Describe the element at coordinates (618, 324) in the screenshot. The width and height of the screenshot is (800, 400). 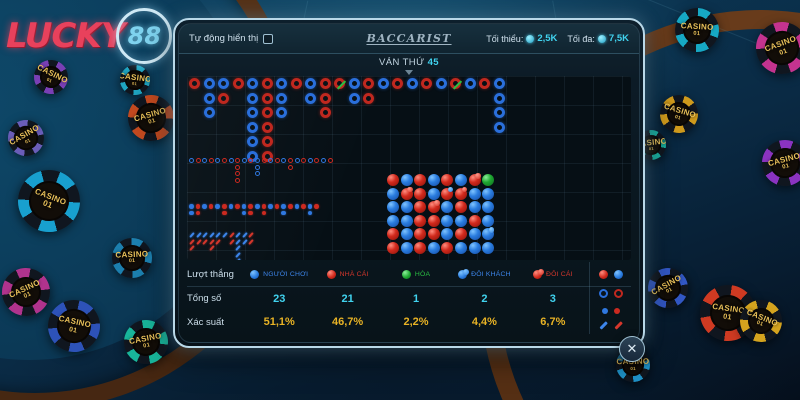
I see `slash-red-icon` at that location.